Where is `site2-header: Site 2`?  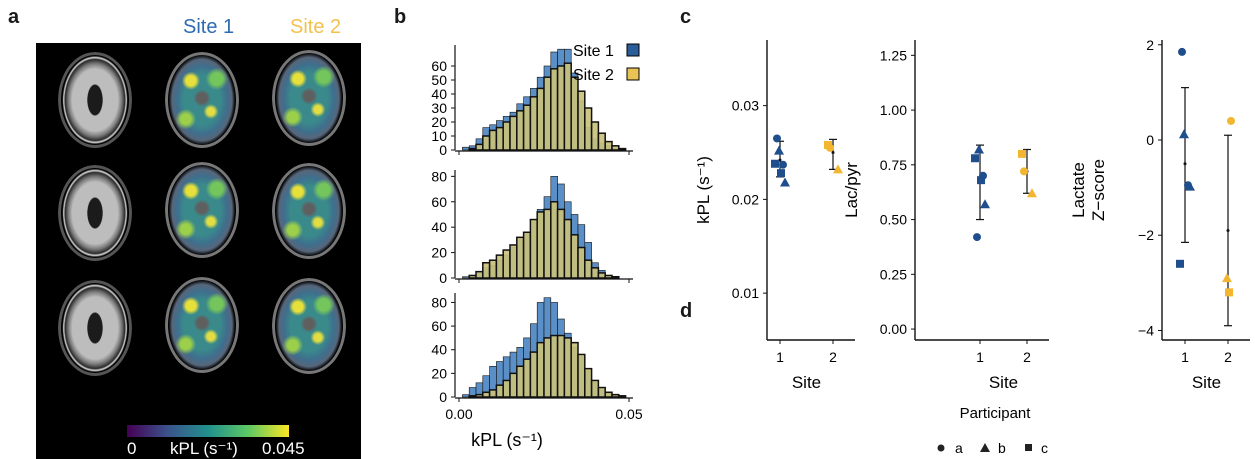
site2-header: Site 2 is located at coordinates (316, 27).